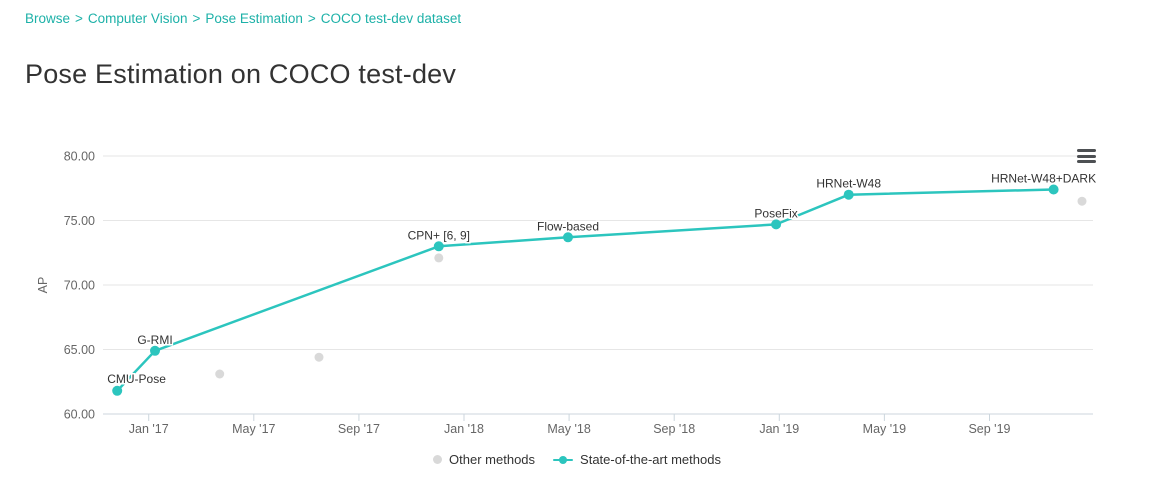 The width and height of the screenshot is (1154, 499). Describe the element at coordinates (775, 213) in the screenshot. I see `data-label-posefix: PoseFix` at that location.